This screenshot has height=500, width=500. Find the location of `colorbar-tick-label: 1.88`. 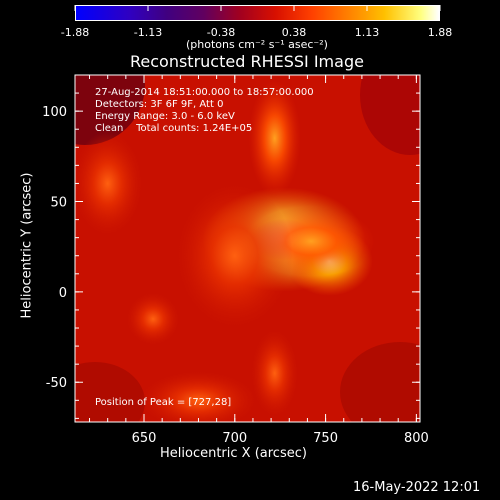

colorbar-tick-label: 1.88 is located at coordinates (440, 32).